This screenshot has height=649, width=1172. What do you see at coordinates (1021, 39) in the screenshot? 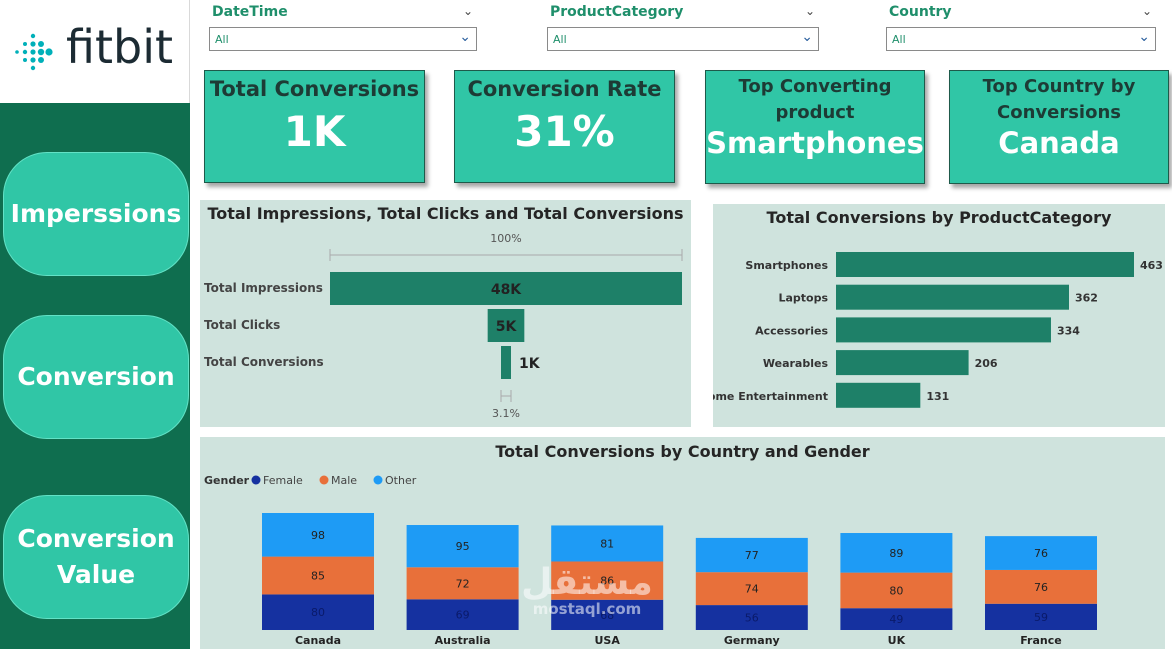
I see `country-dropdown: All ⌄` at bounding box center [1021, 39].